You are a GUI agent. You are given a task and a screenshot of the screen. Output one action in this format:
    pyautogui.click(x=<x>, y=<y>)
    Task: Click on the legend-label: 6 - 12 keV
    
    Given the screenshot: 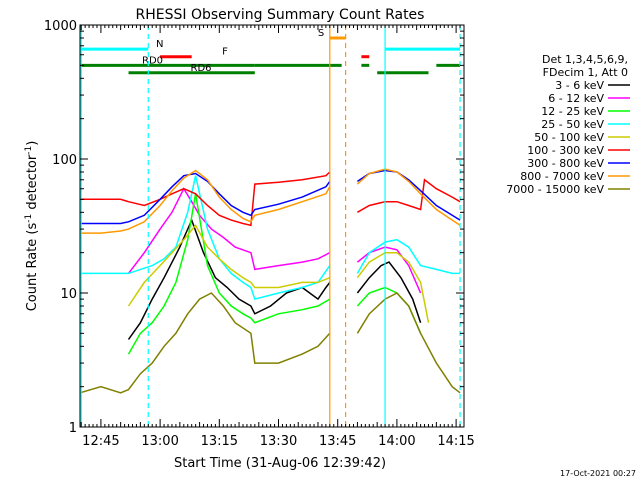 What is the action you would take?
    pyautogui.click(x=576, y=98)
    